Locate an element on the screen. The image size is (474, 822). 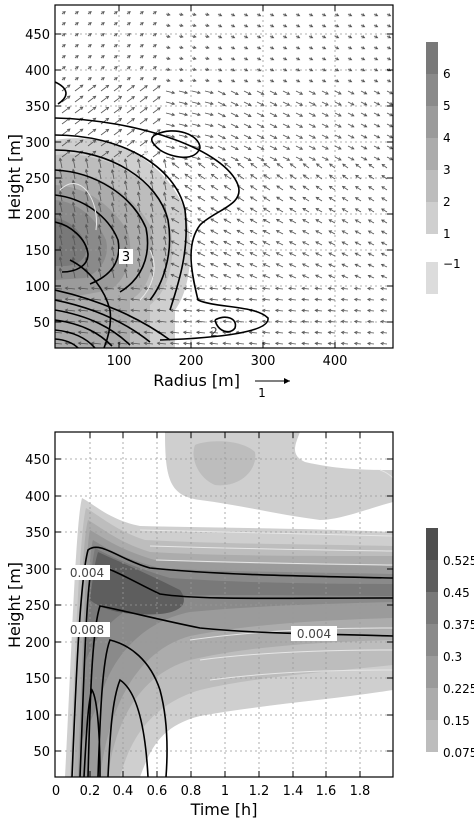
top-contour-lines is located at coordinates (162, 214).